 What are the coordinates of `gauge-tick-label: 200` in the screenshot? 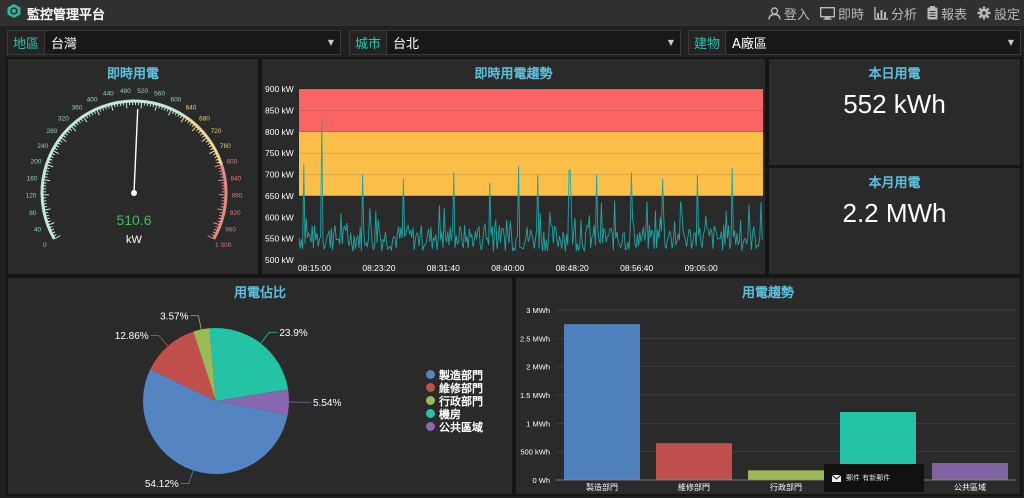 It's located at (36, 162).